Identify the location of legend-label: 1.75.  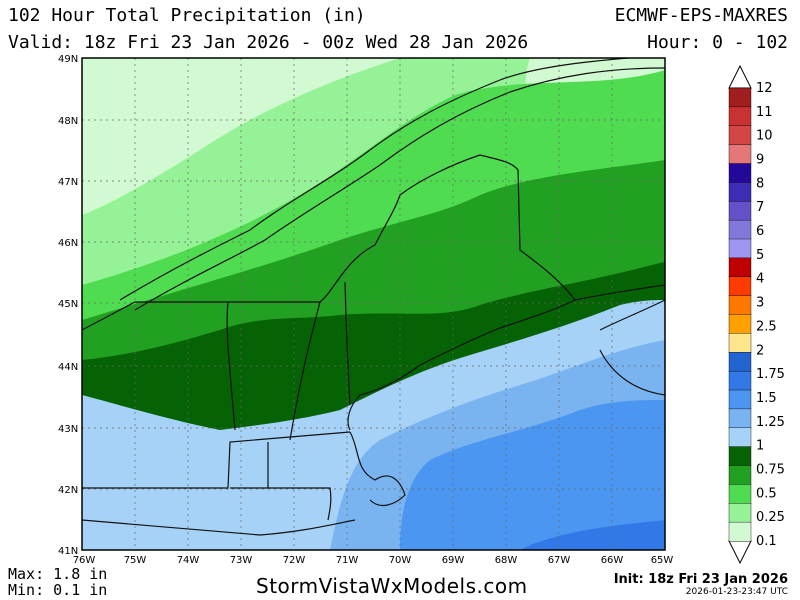
(770, 374).